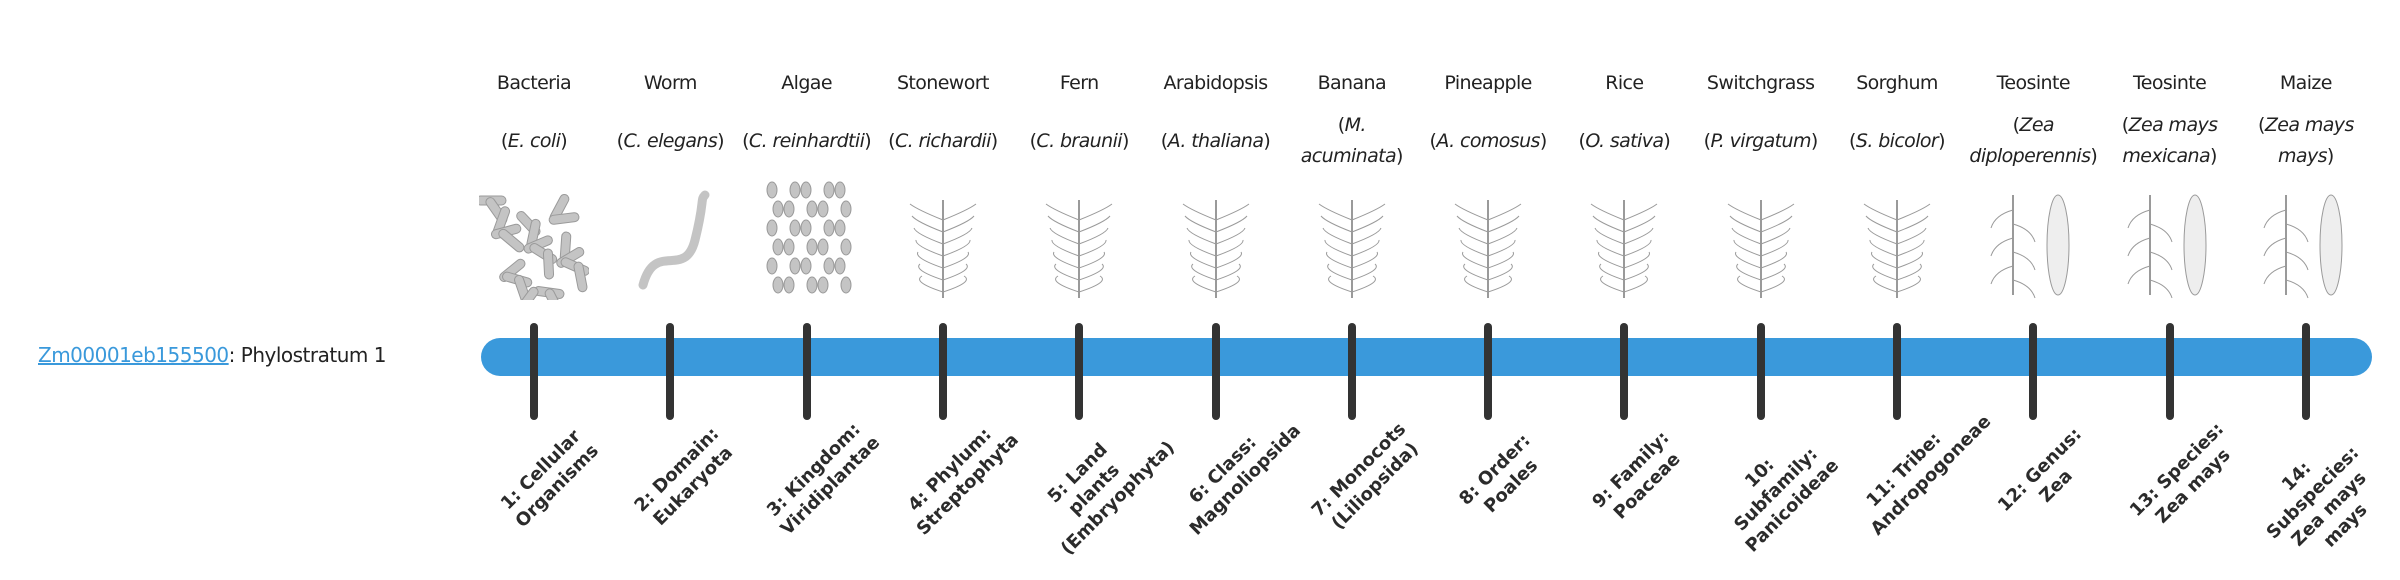 This screenshot has width=2400, height=580. Describe the element at coordinates (2033, 240) in the screenshot. I see `teosinte-illustration` at that location.